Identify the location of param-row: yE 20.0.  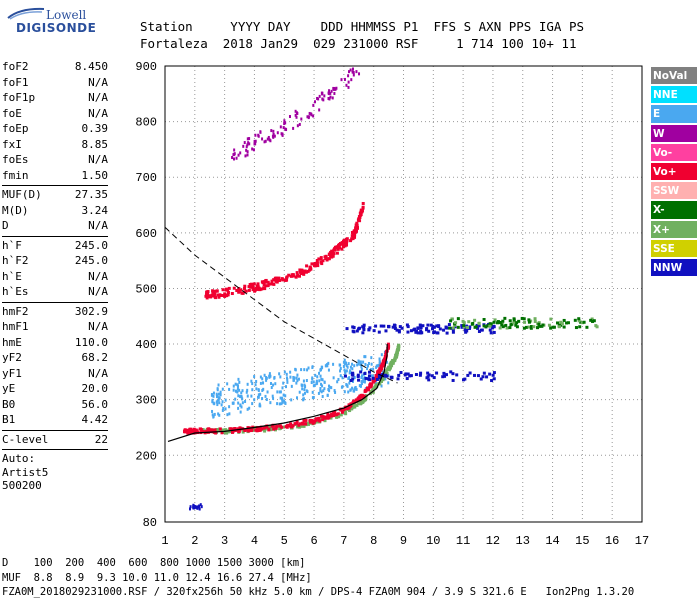
(55, 390).